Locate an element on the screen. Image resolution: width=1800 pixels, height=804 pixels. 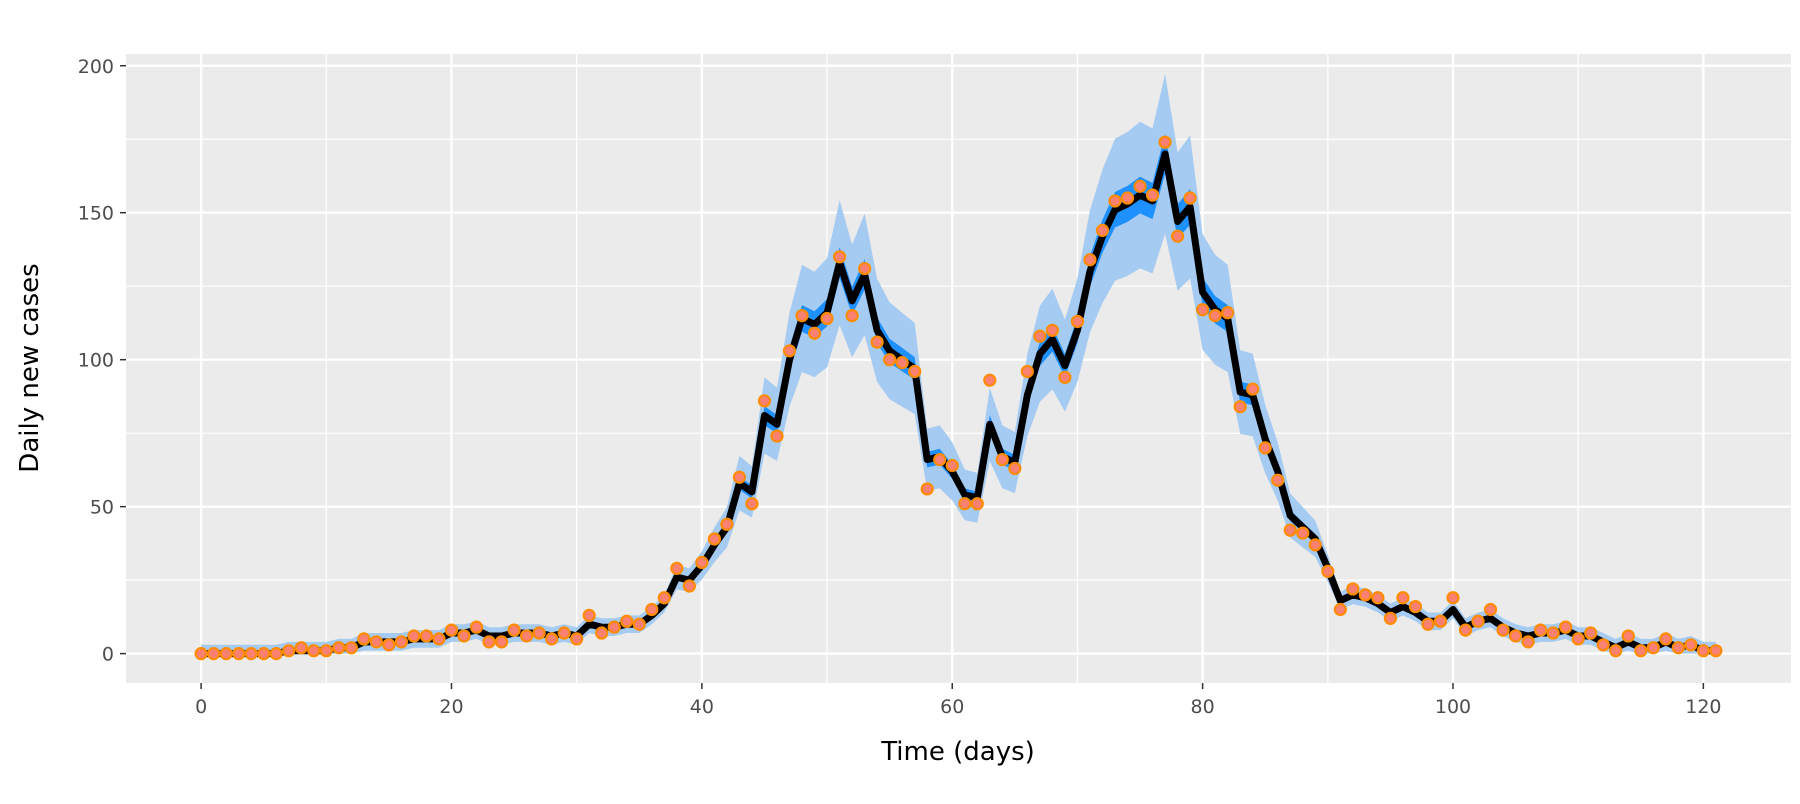
y-tick-label: 50 is located at coordinates (102, 508).